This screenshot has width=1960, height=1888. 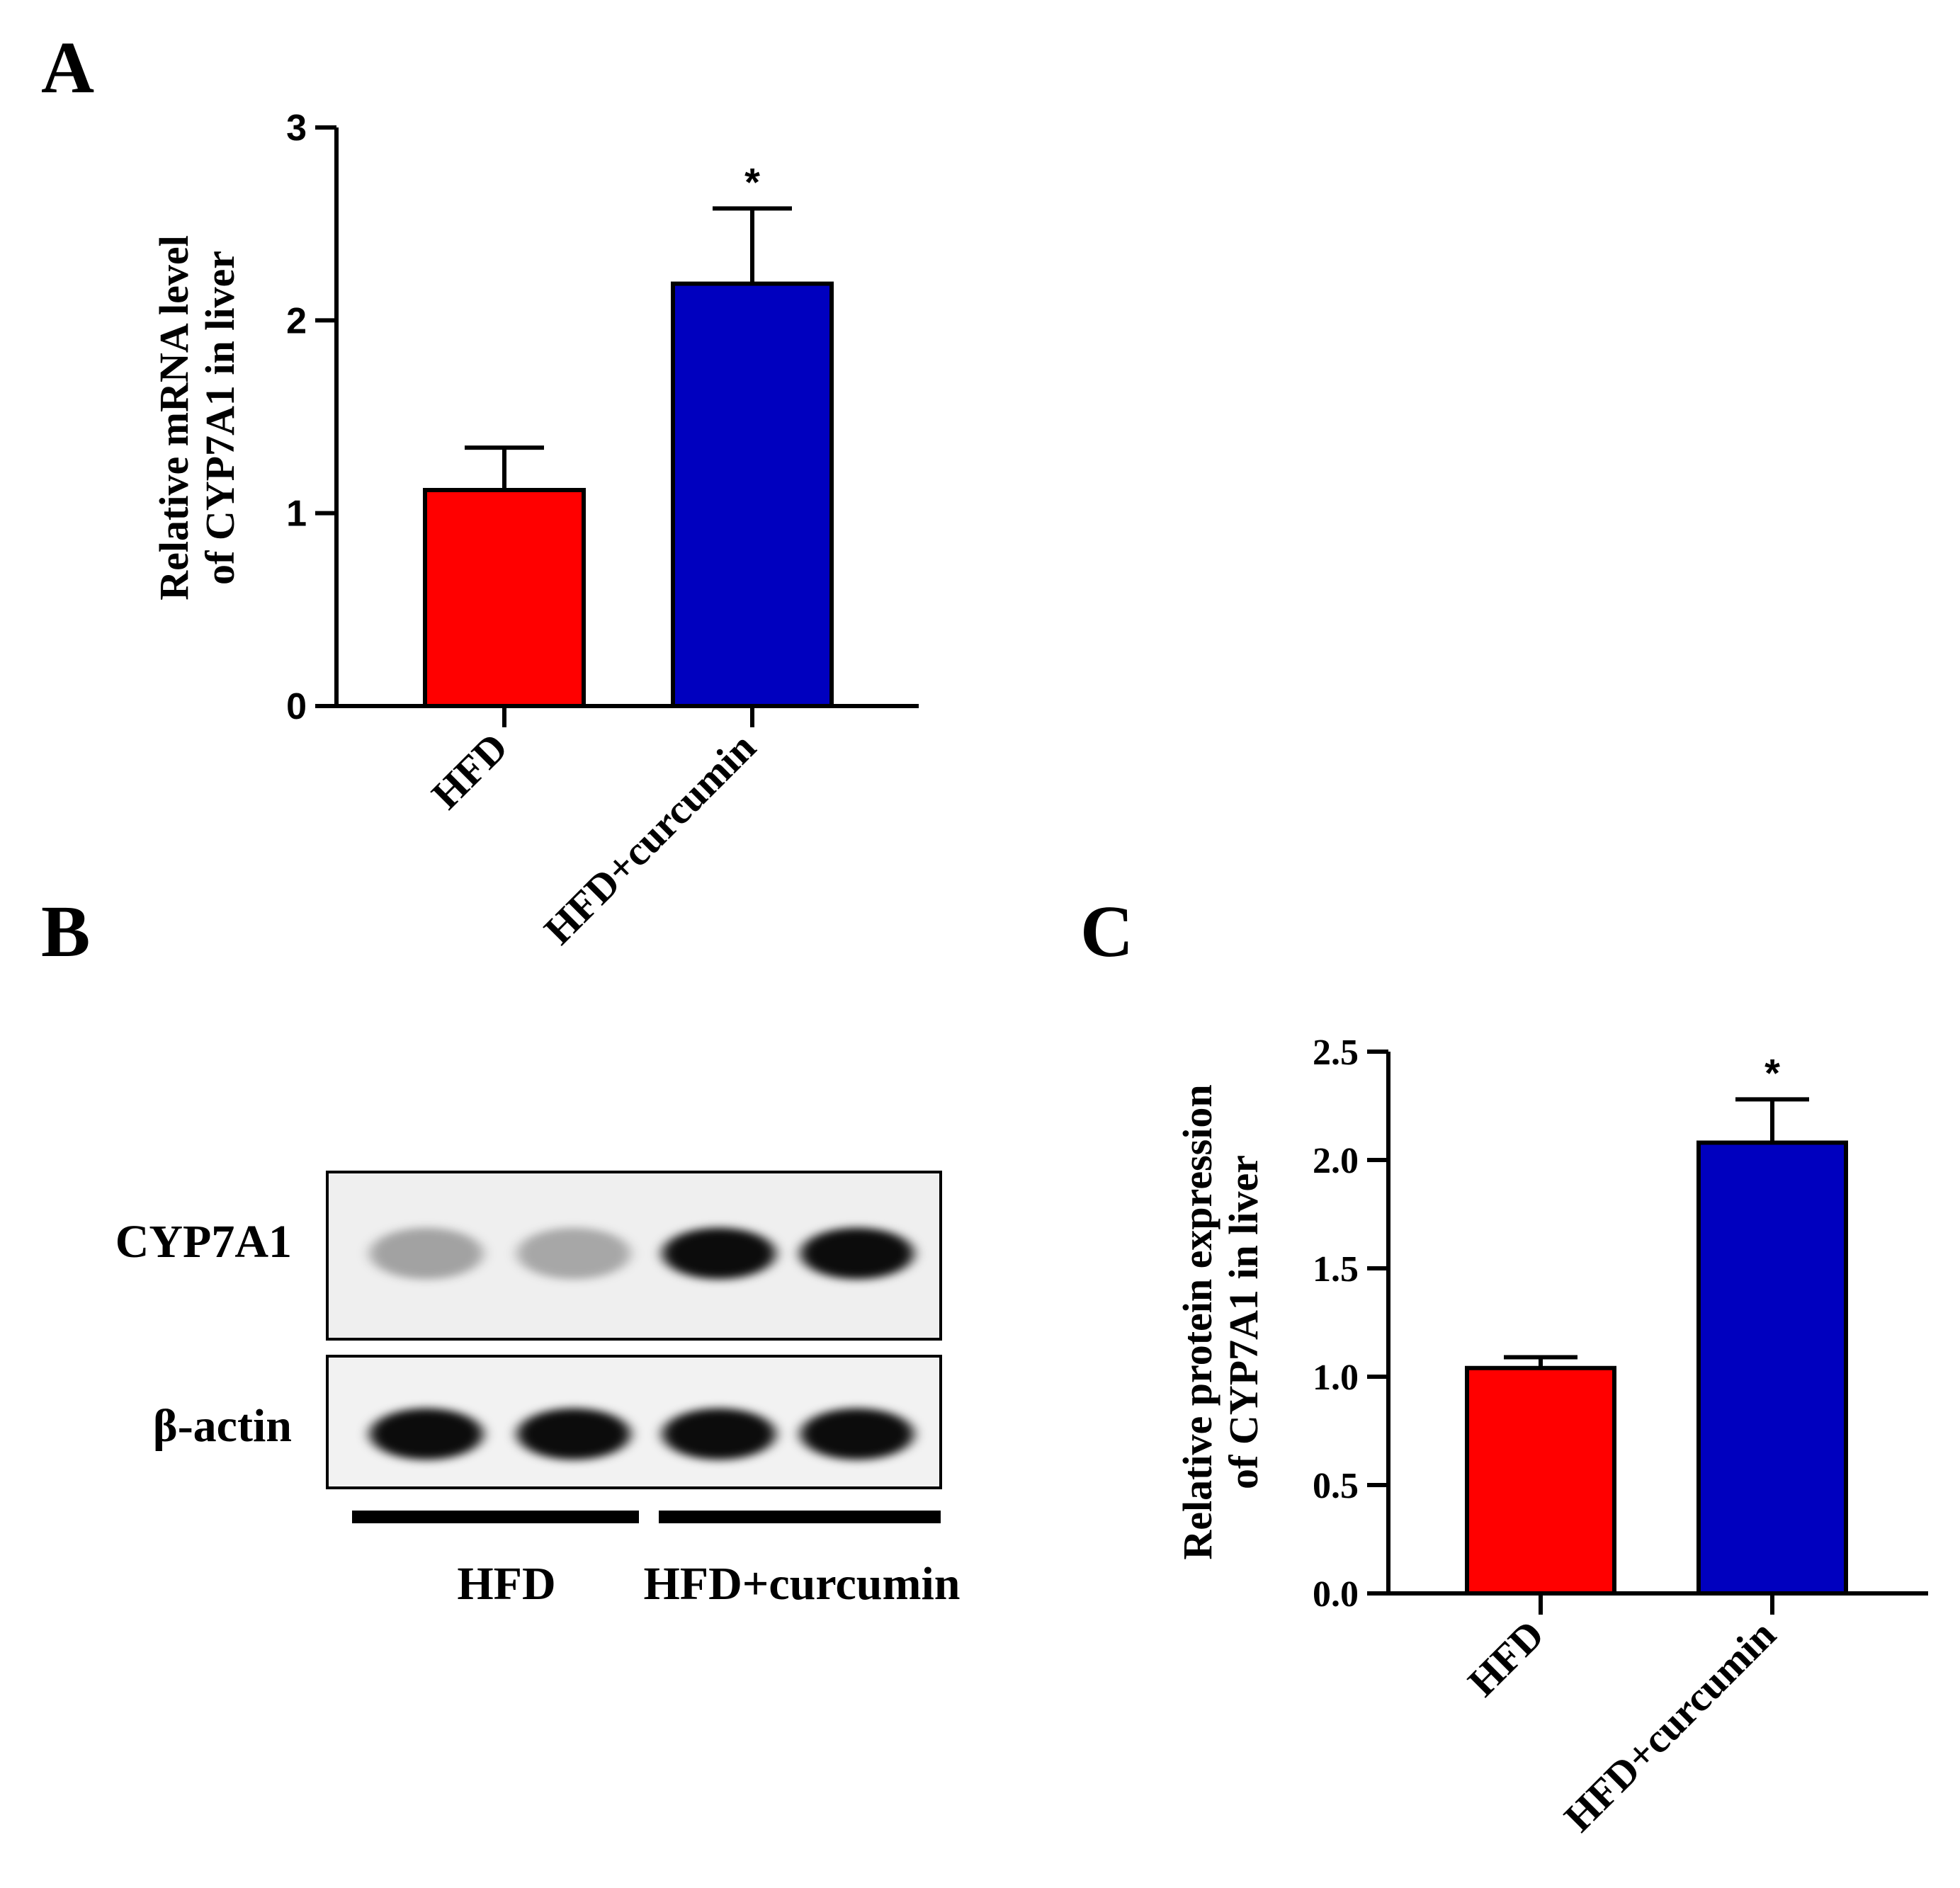 I want to click on chart-a-y-tick-label: 2, so click(x=296, y=321).